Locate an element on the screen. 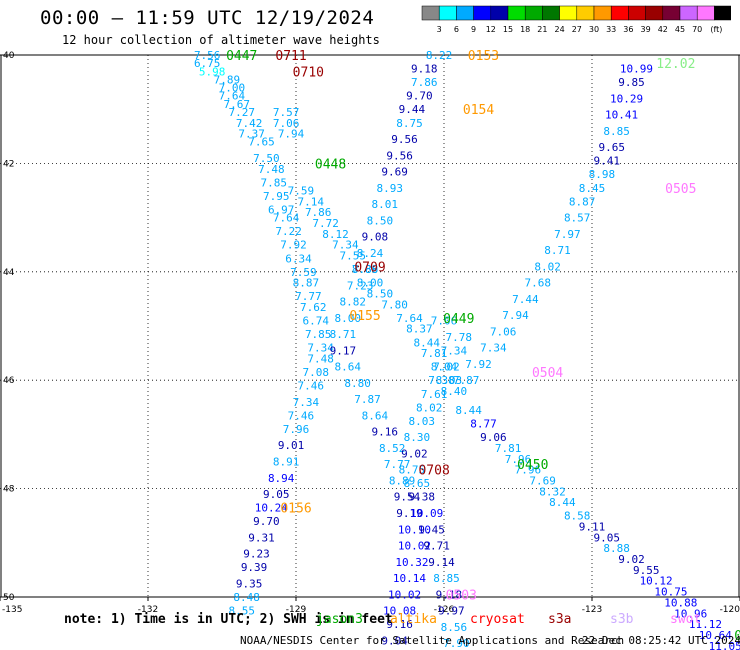  wave-height-value: 11.12 is located at coordinates (705, 624).